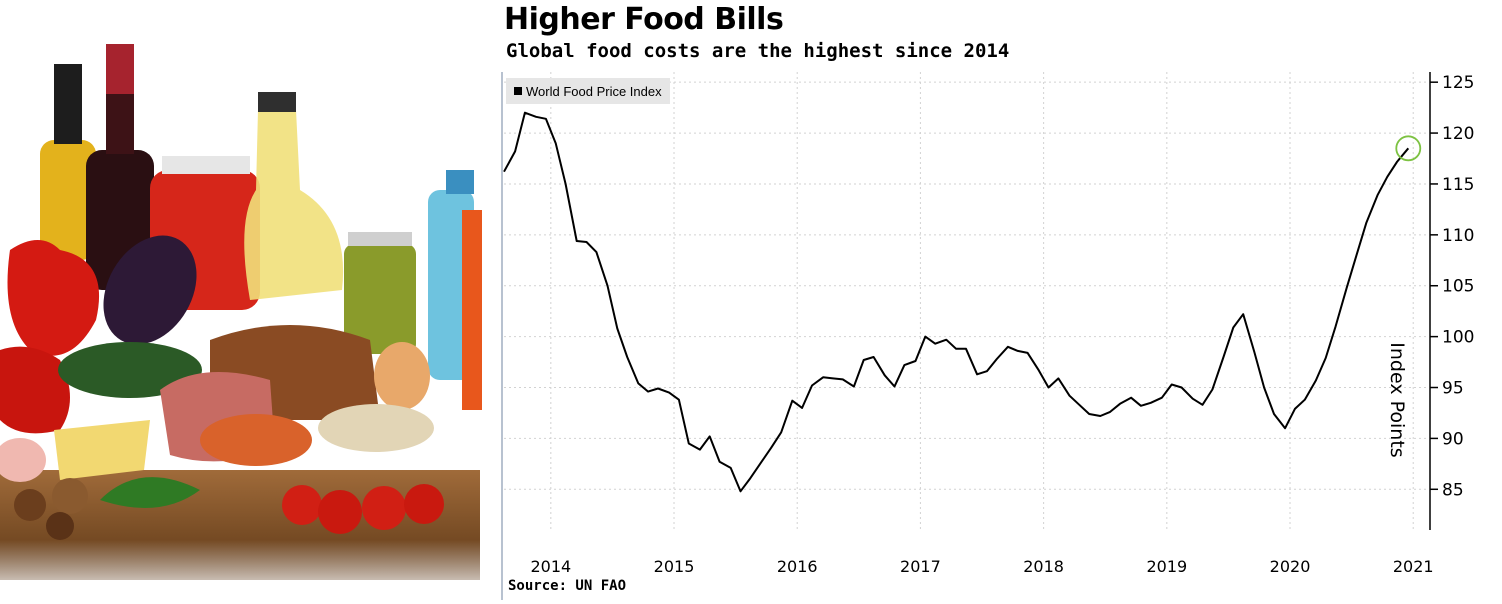 This screenshot has height=604, width=1502. I want to click on y-axis-label: Index Points, so click(1397, 400).